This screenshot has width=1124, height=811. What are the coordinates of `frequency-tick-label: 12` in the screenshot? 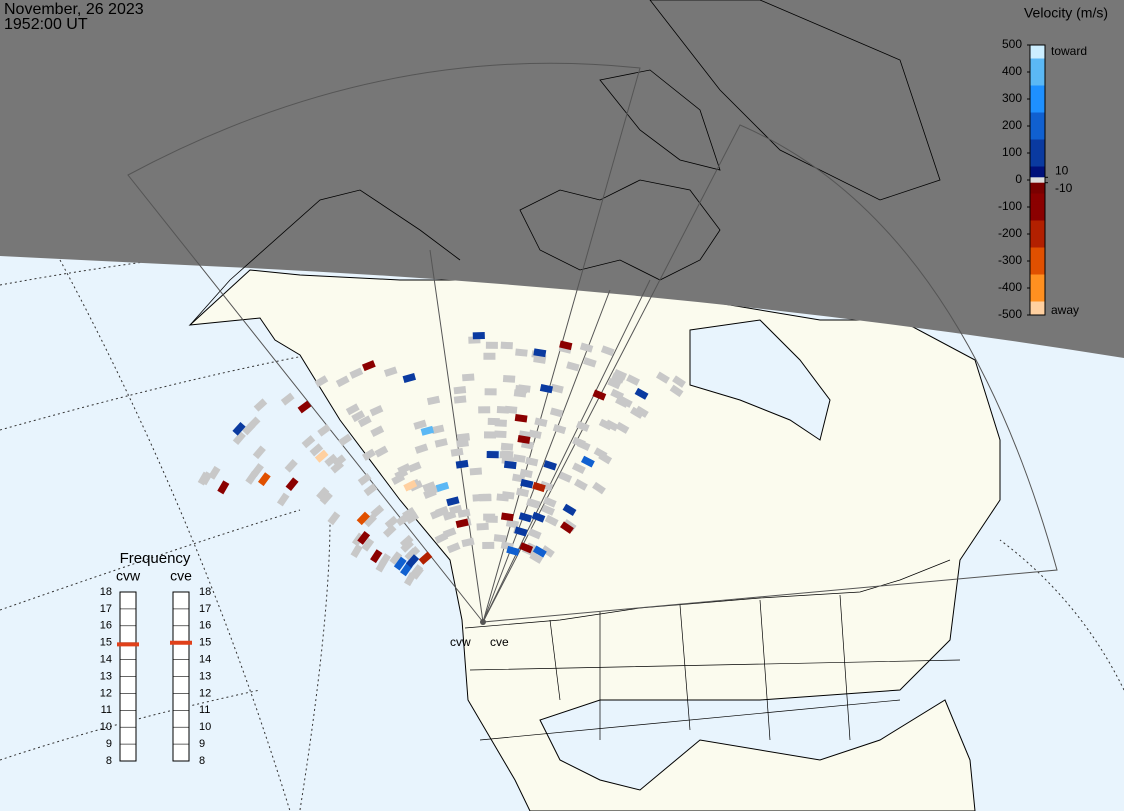 It's located at (205, 693).